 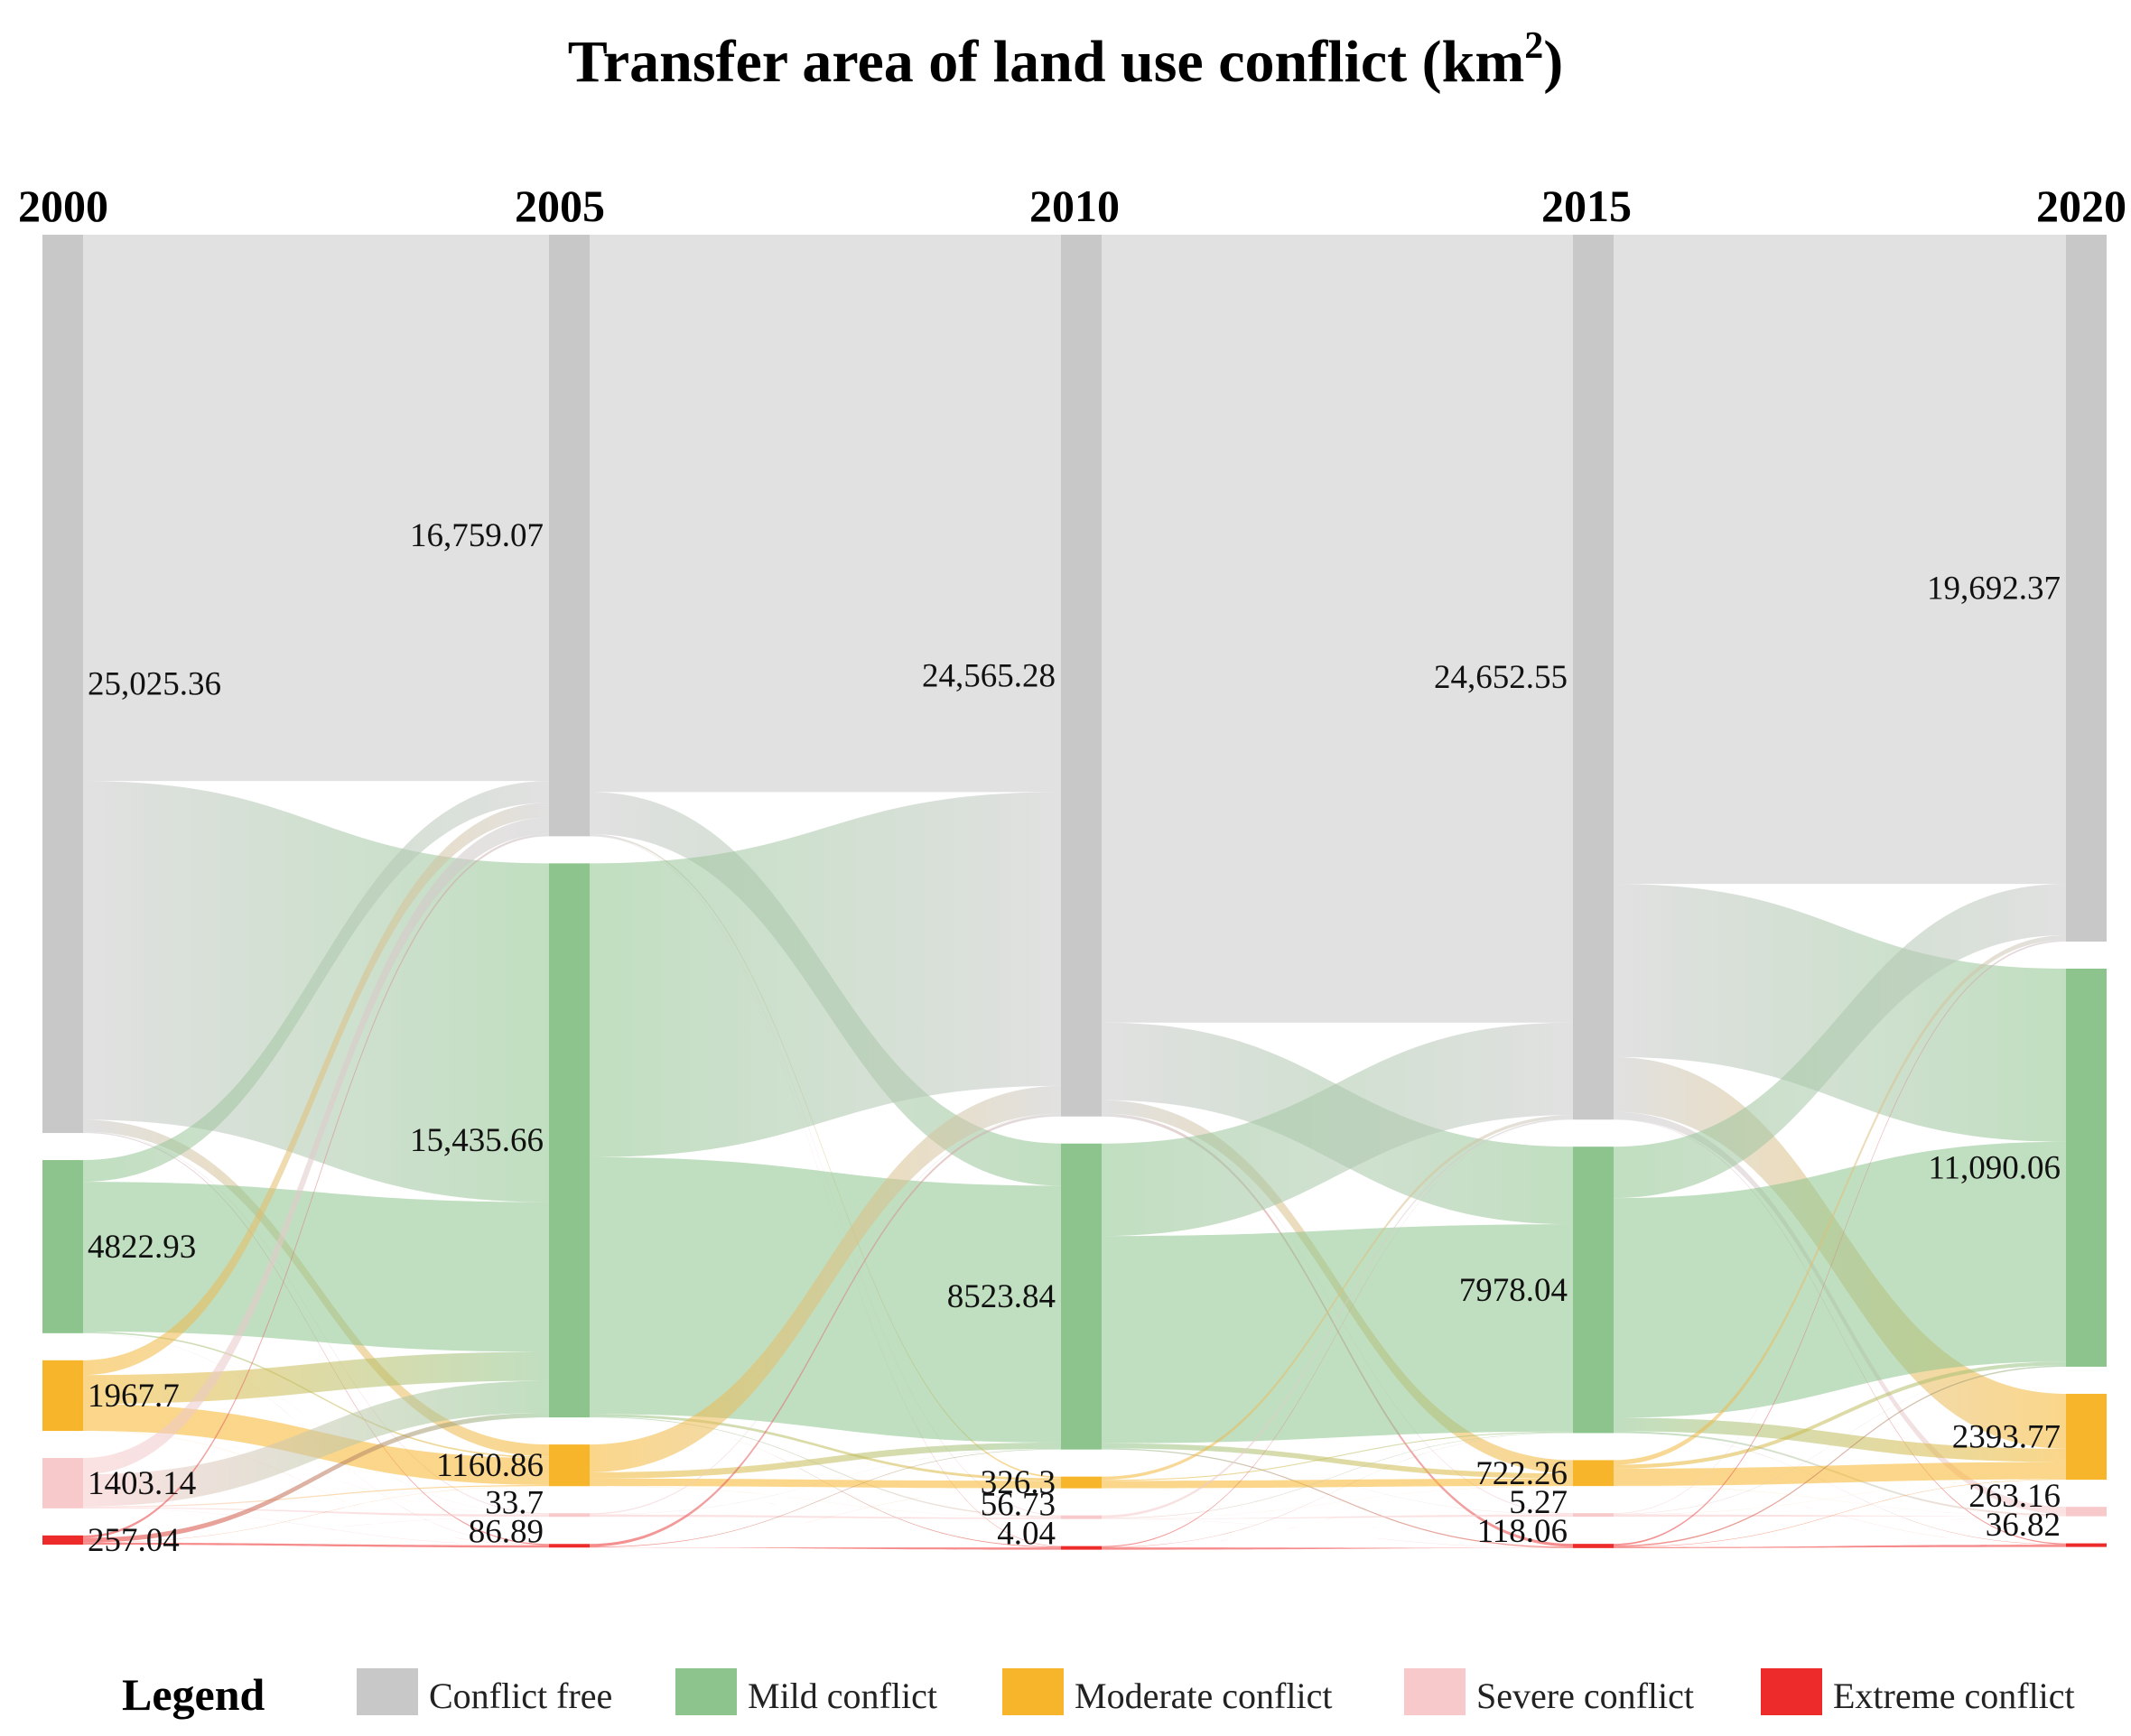 I want to click on node-2000-extreme-conflict, so click(x=62, y=1540).